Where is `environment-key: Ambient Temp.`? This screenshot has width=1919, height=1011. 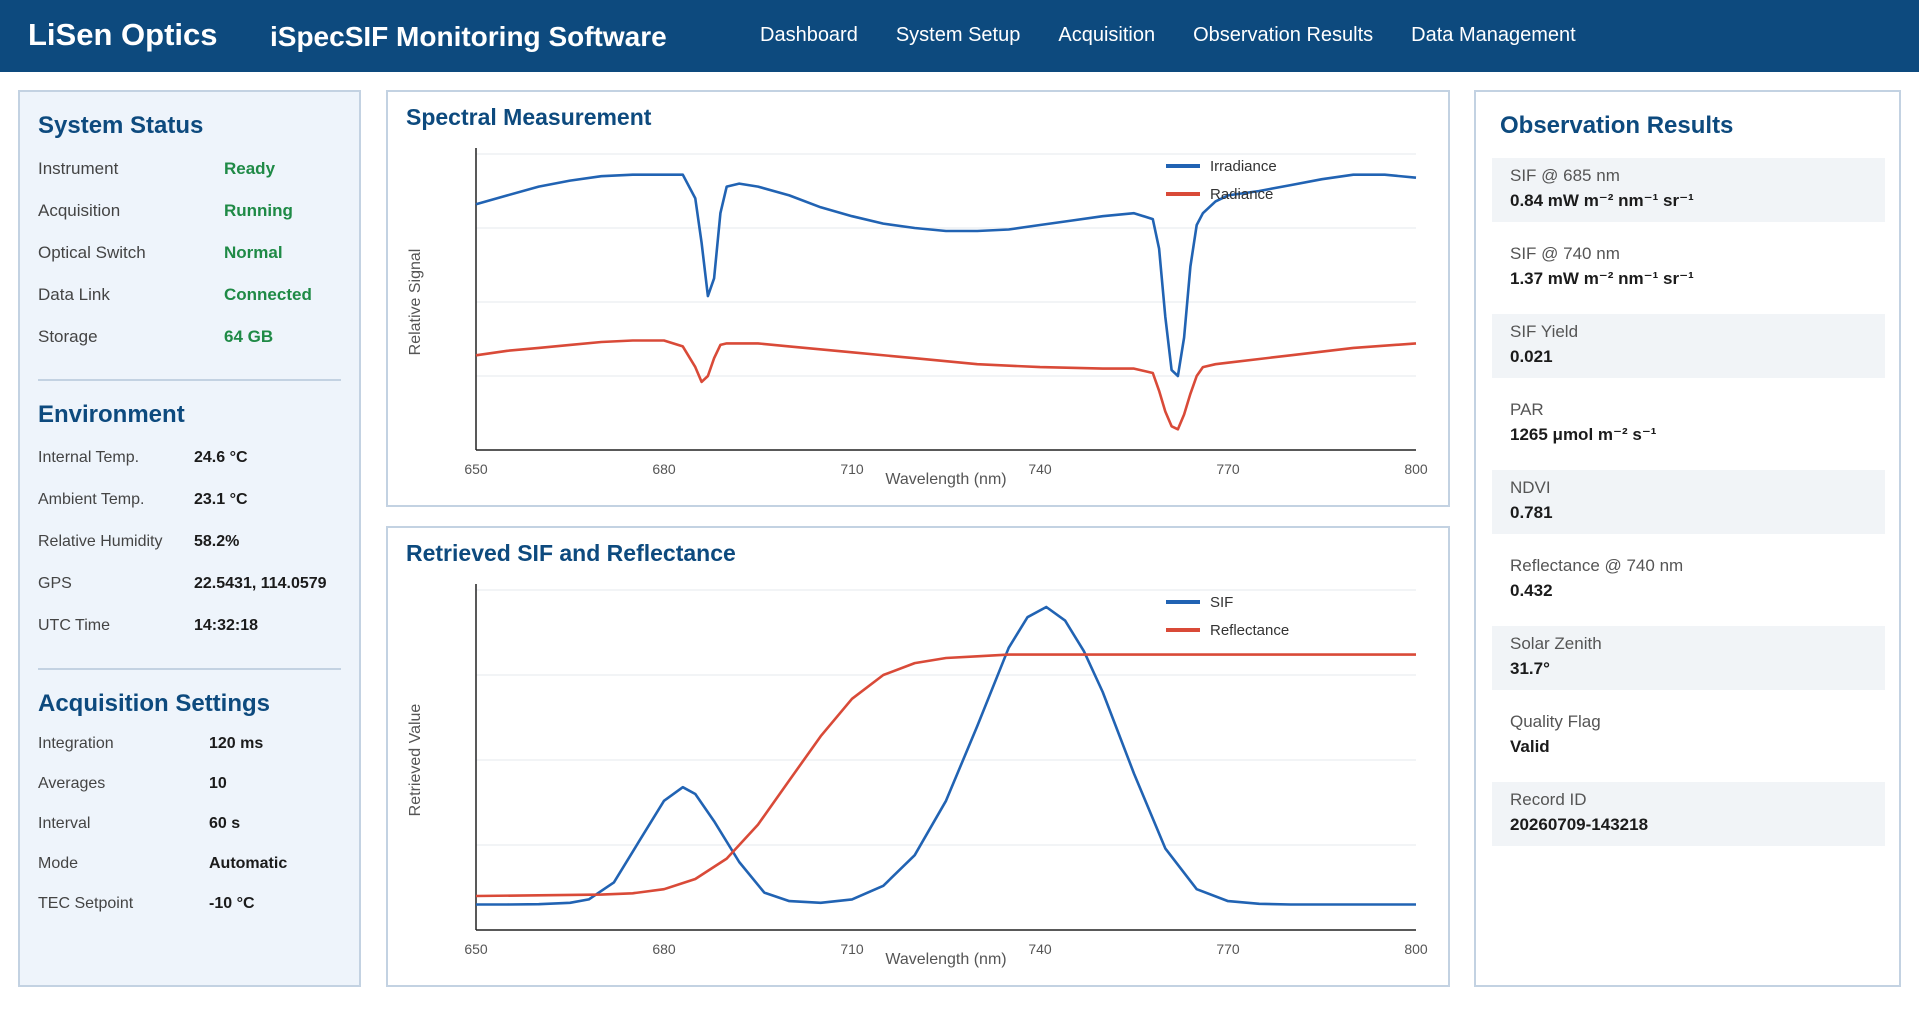
environment-key: Ambient Temp. is located at coordinates (91, 499).